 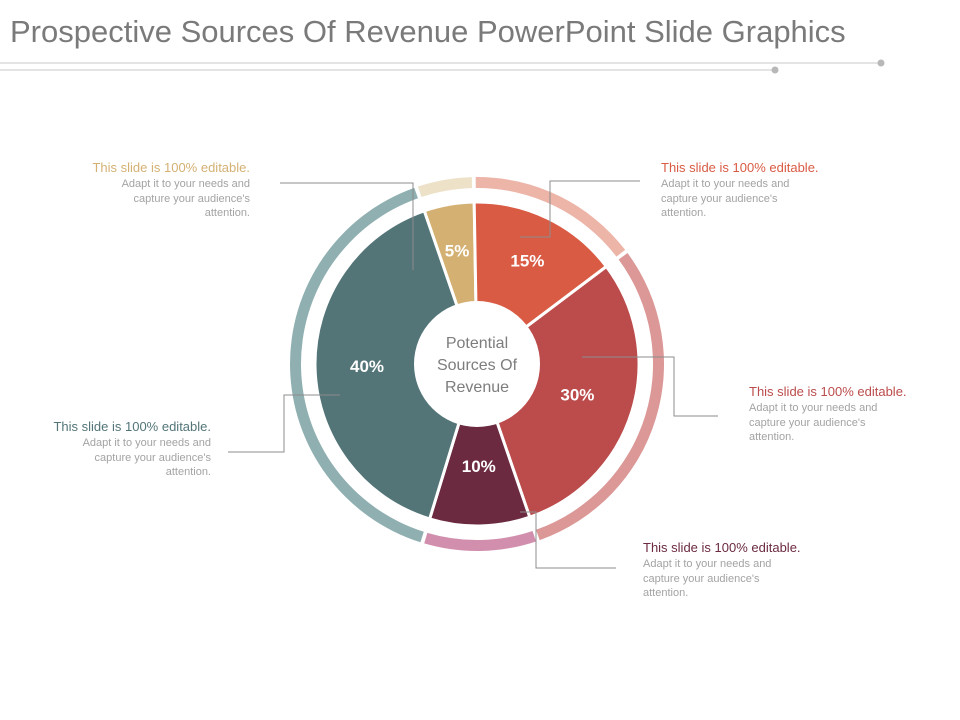 What do you see at coordinates (577, 395) in the screenshot?
I see `slice-label-30: 30%` at bounding box center [577, 395].